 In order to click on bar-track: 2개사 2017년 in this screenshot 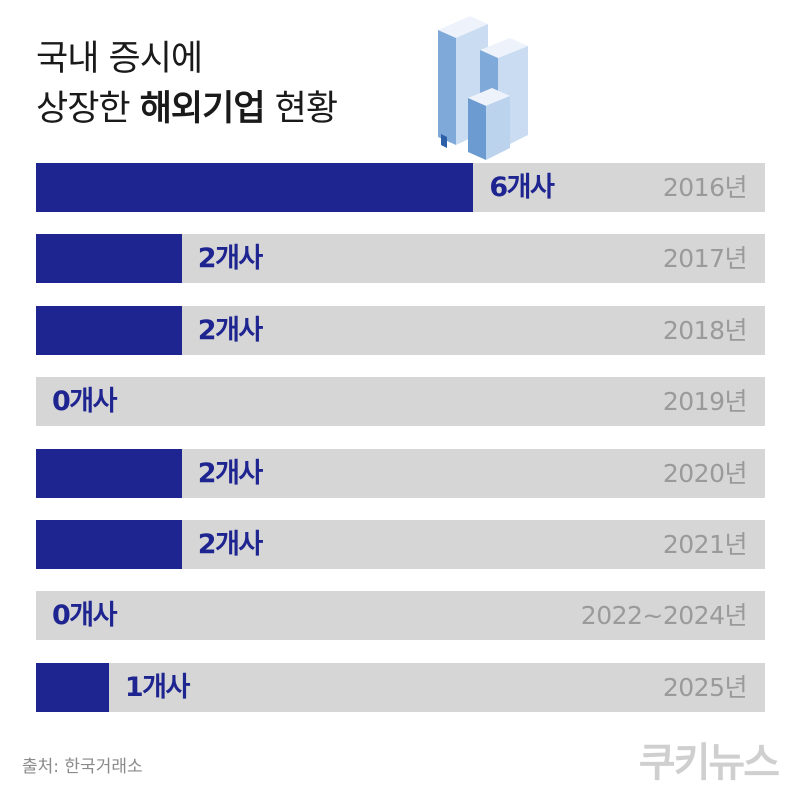, I will do `click(400, 258)`.